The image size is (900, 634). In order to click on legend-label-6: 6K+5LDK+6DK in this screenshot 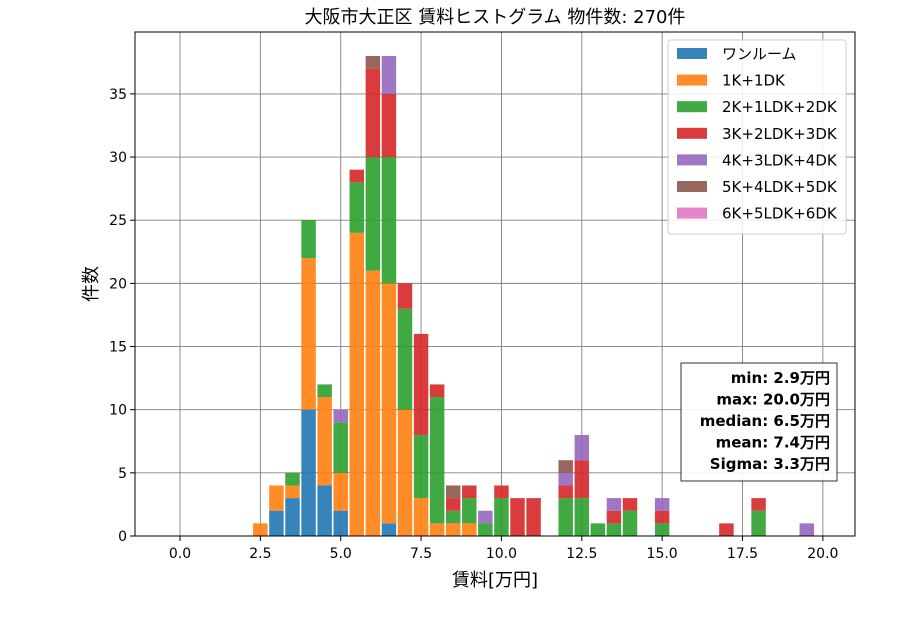, I will do `click(780, 214)`.